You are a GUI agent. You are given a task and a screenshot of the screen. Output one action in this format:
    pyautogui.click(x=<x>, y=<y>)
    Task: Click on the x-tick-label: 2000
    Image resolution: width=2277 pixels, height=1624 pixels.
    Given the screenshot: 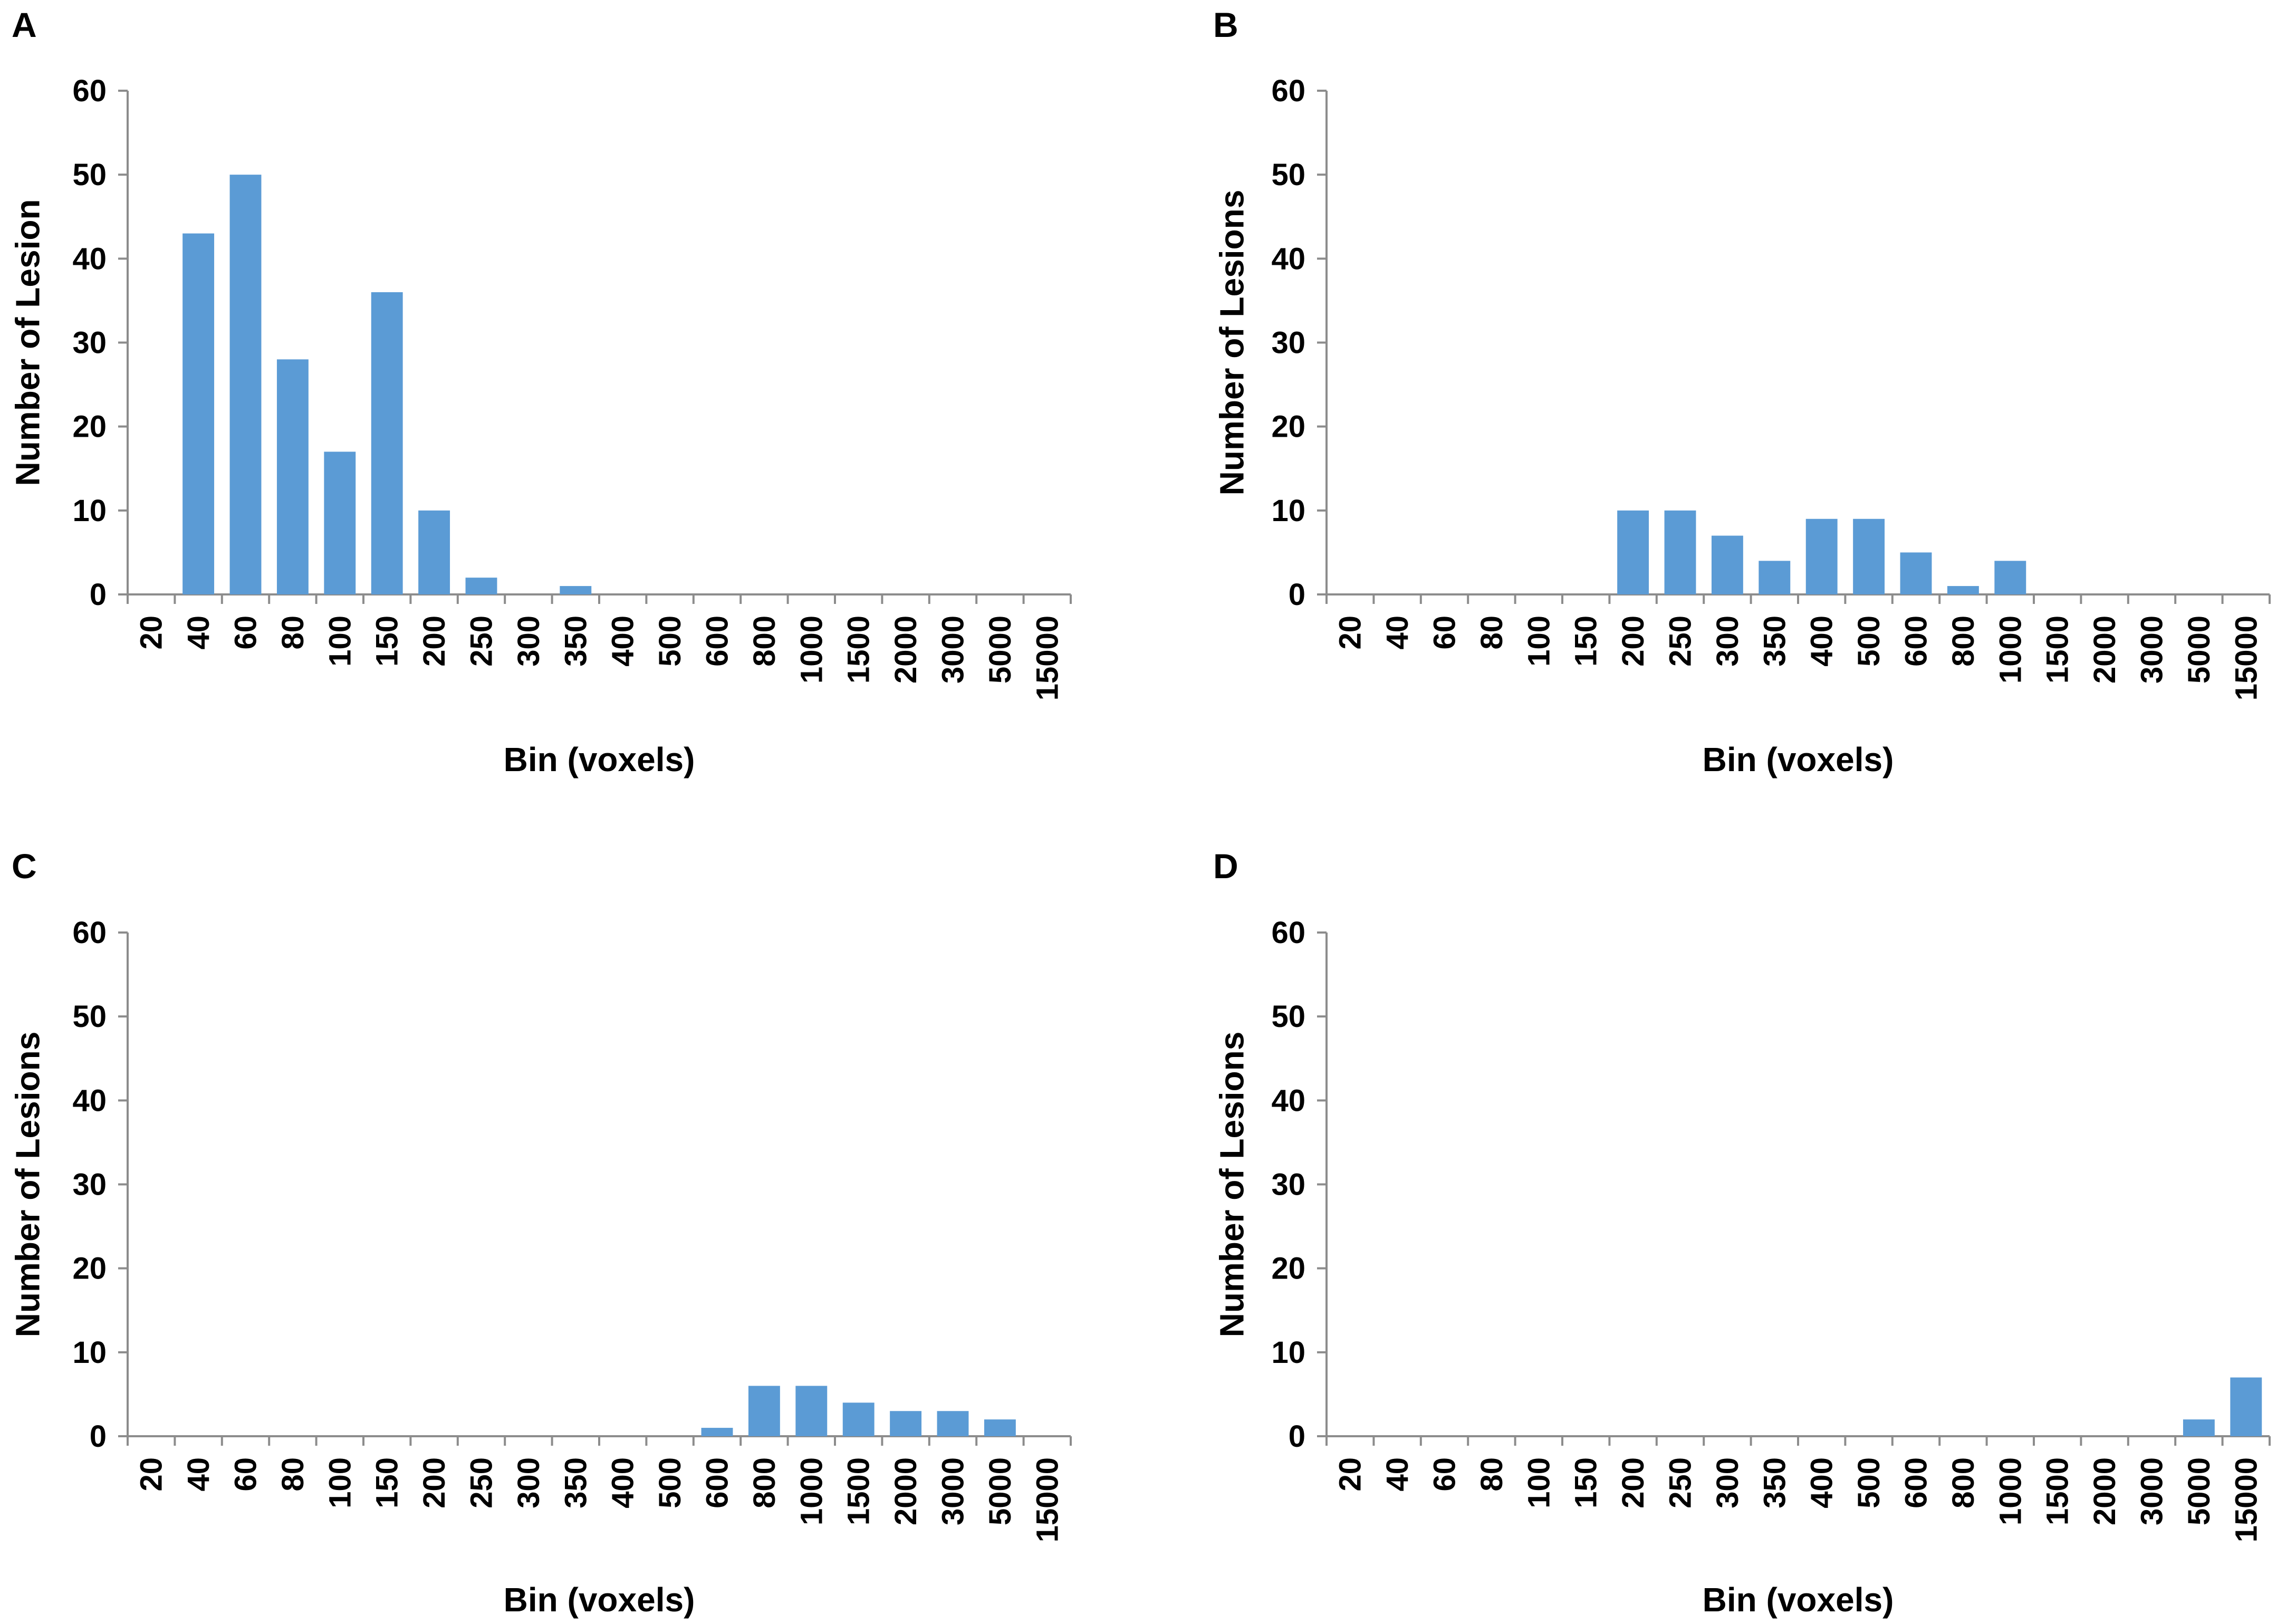 What is the action you would take?
    pyautogui.click(x=2105, y=650)
    